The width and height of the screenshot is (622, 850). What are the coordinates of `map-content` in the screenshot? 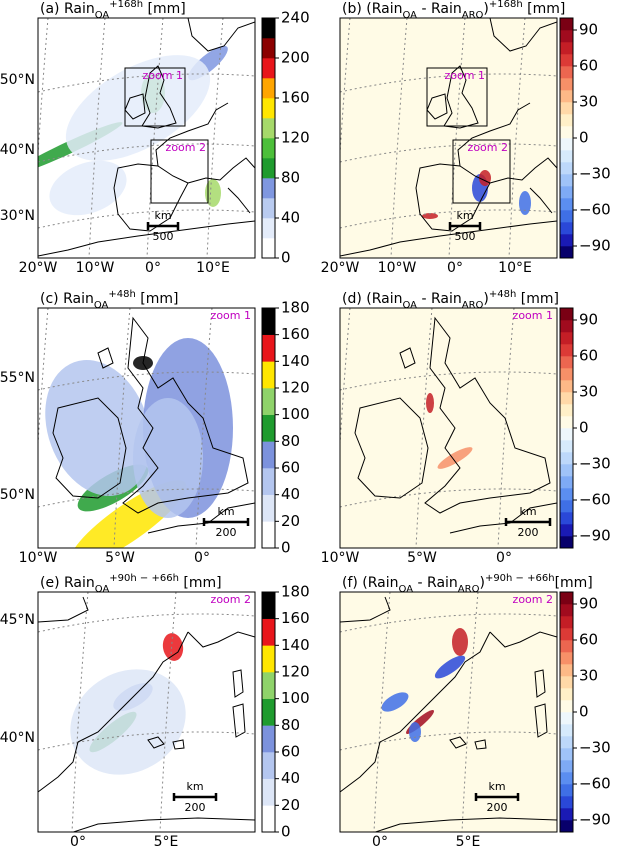 It's located at (448, 428).